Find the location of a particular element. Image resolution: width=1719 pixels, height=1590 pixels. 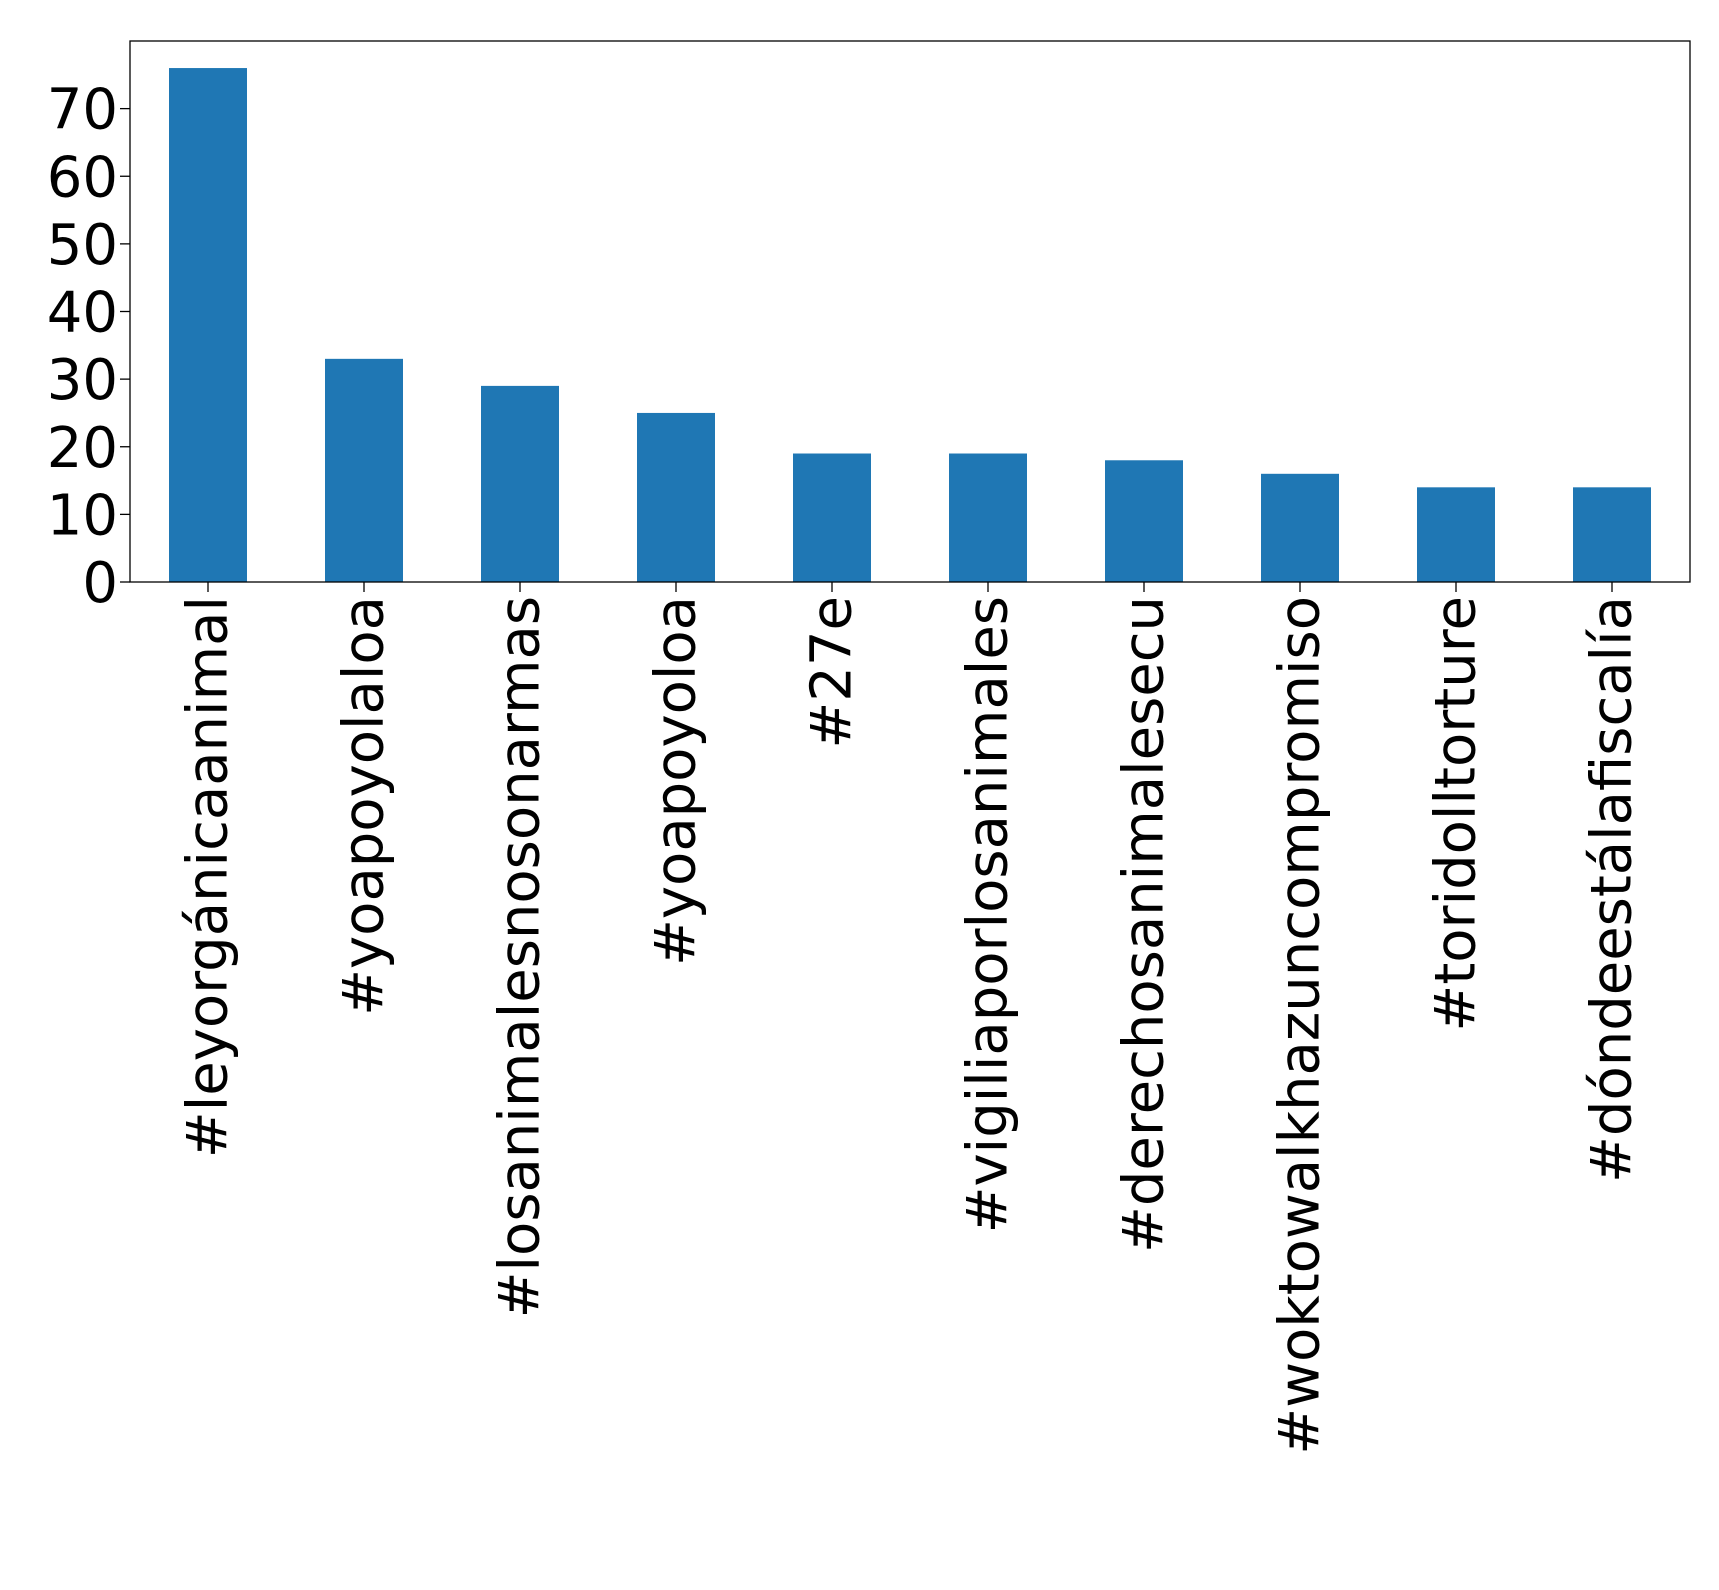

y-tick-label: 0 is located at coordinates (100, 583).